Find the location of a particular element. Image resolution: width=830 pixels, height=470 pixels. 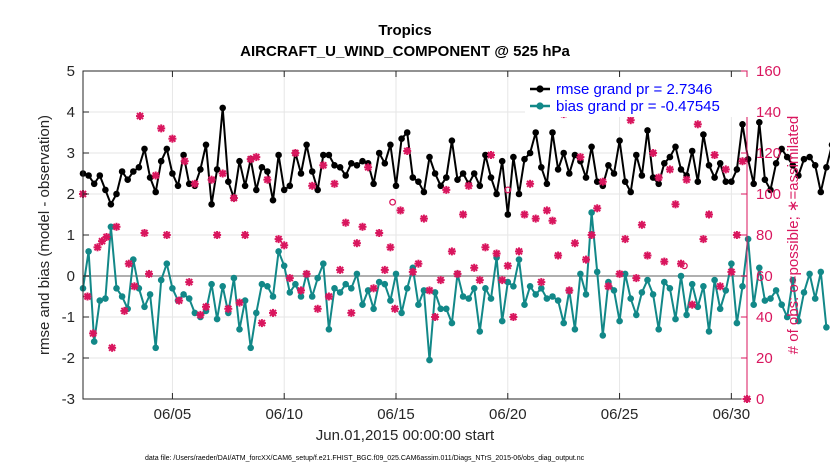

legend-box is located at coordinates (636, 97).